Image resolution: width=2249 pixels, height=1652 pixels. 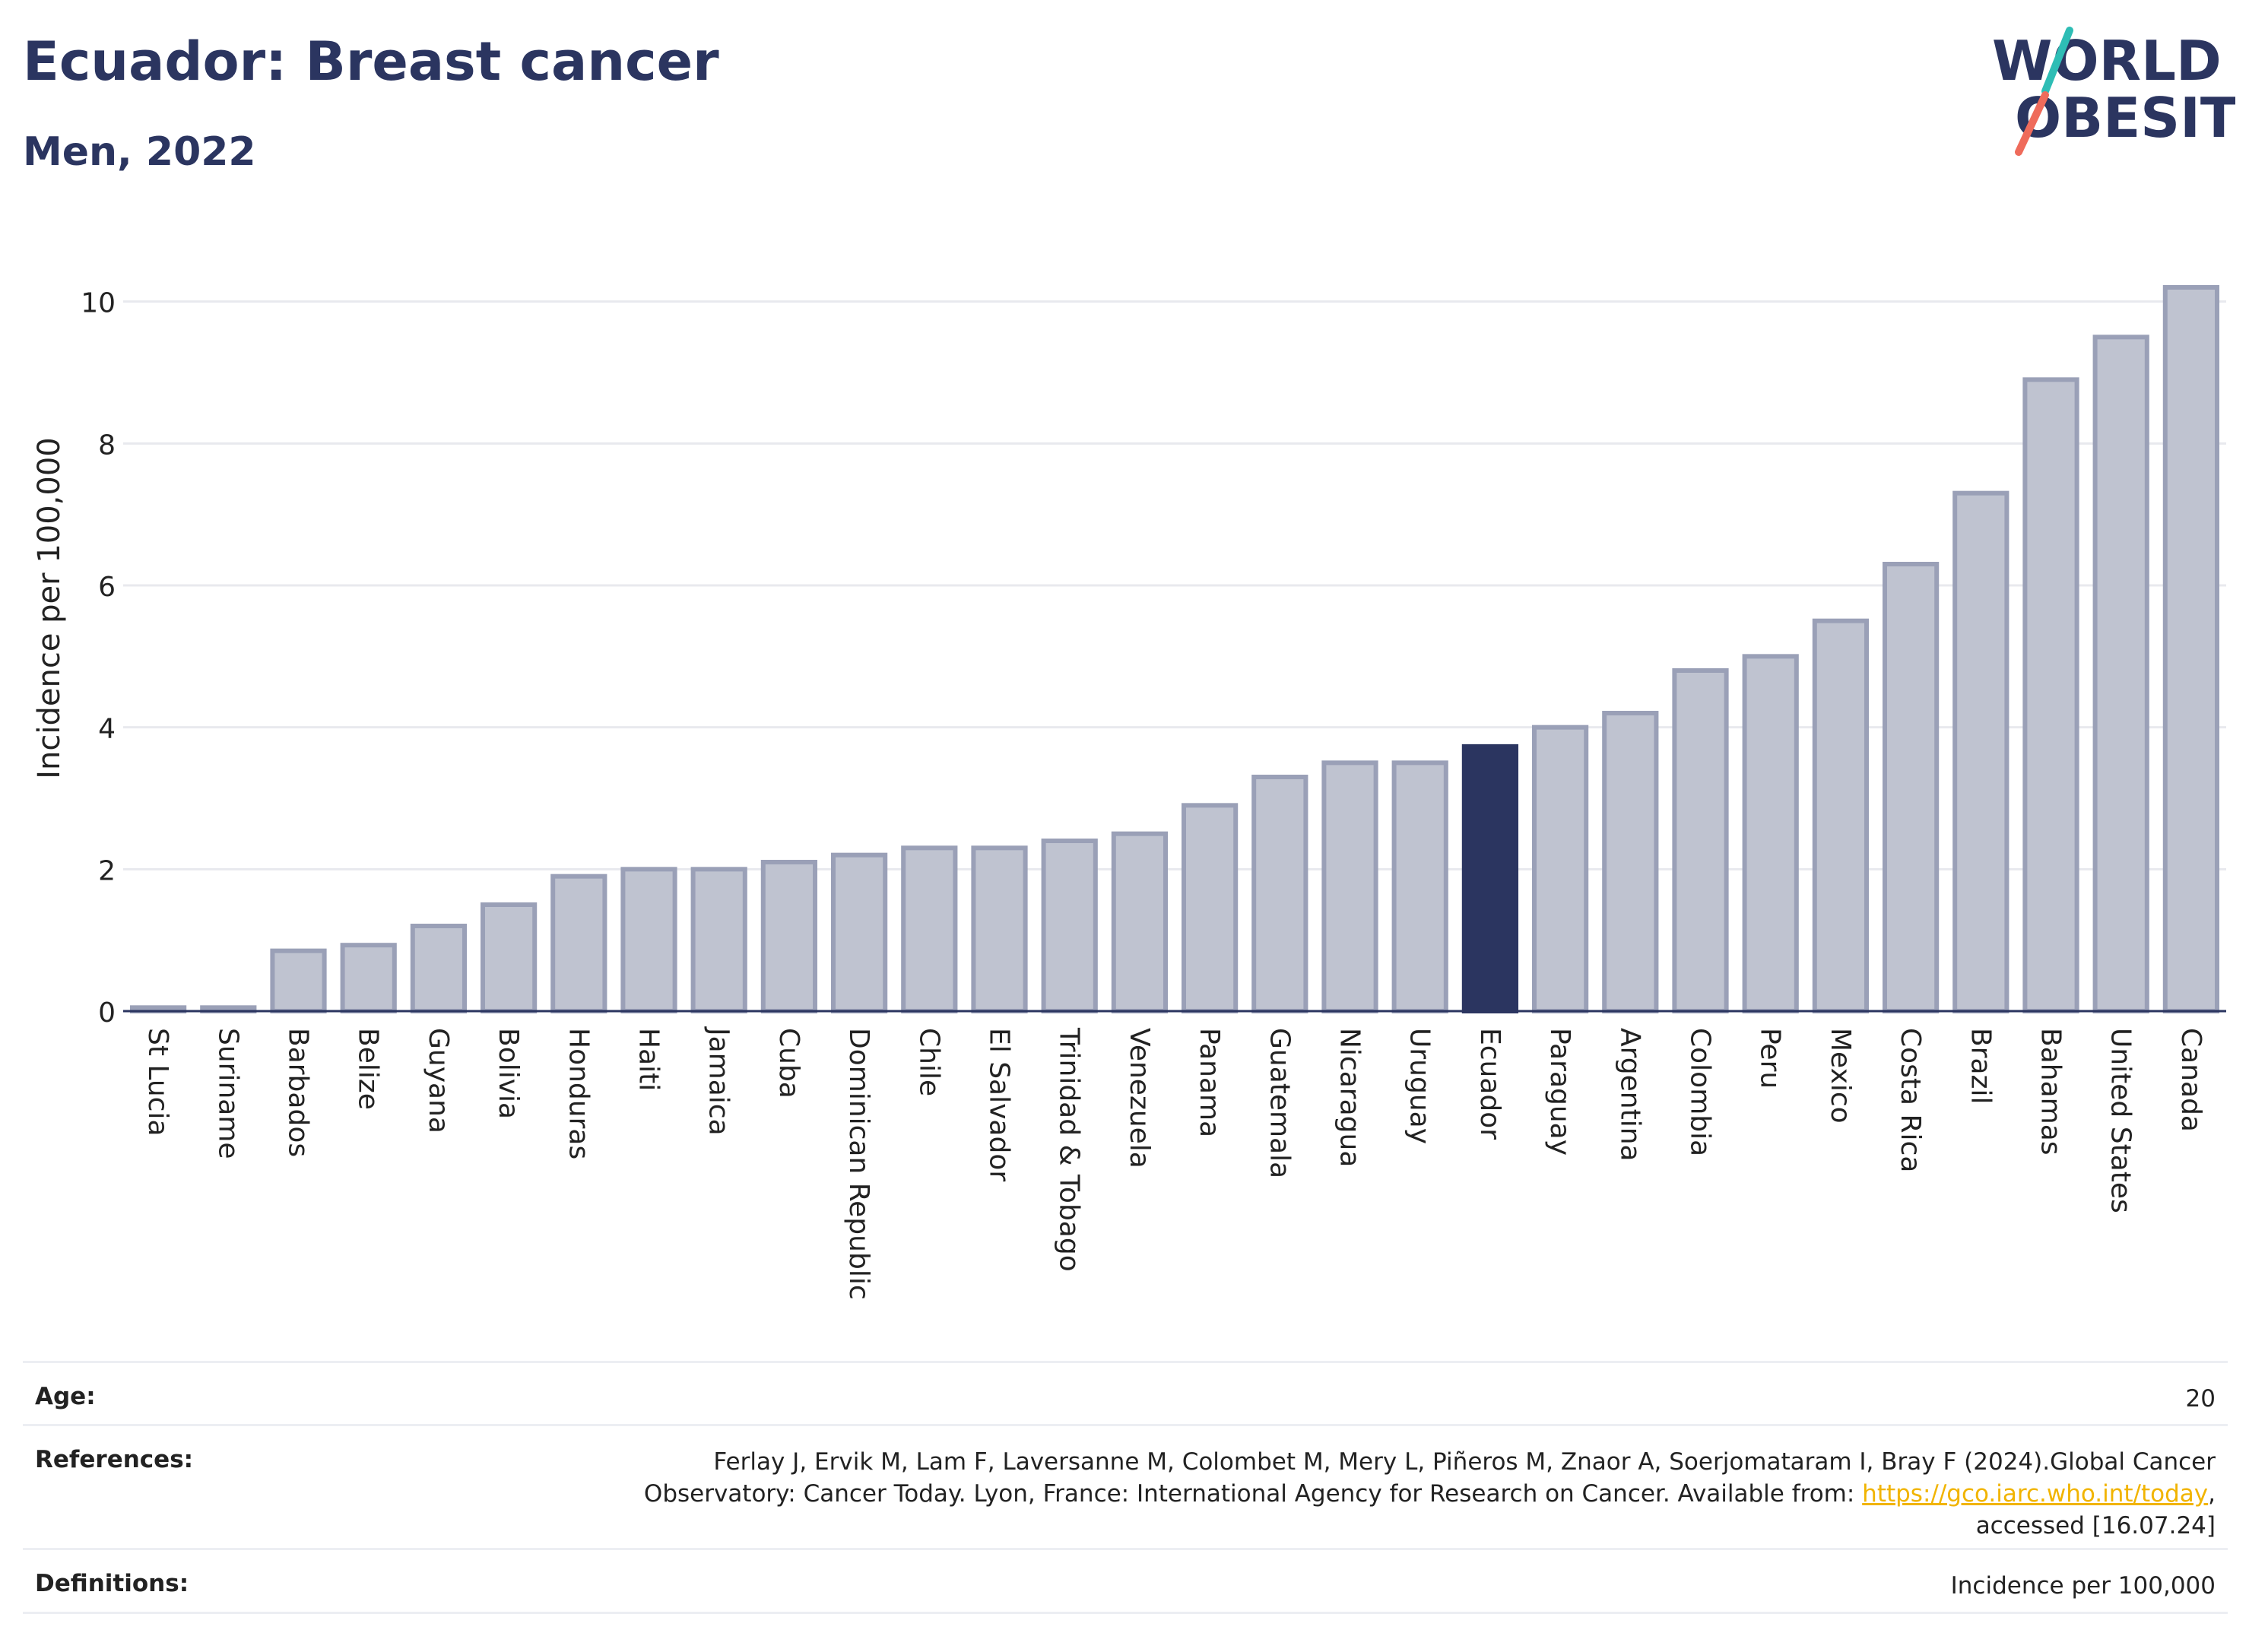 I want to click on bar-belize, so click(x=368, y=978).